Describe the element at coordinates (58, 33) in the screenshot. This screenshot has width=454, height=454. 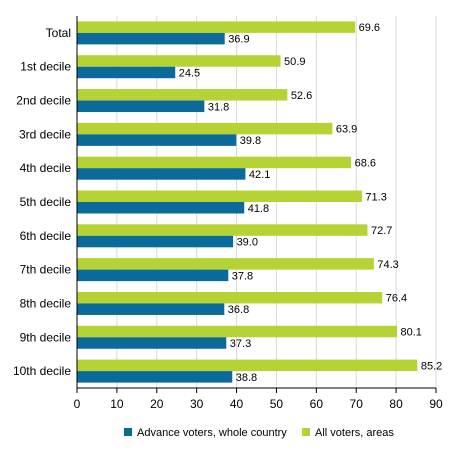
I see `category-label: Total` at that location.